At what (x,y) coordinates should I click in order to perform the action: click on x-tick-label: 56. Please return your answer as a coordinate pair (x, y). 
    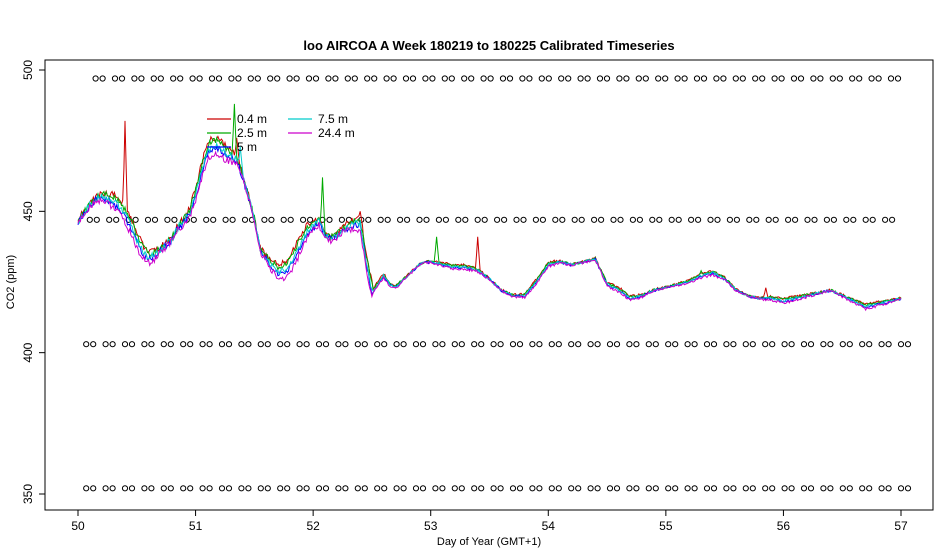
    Looking at the image, I should click on (784, 526).